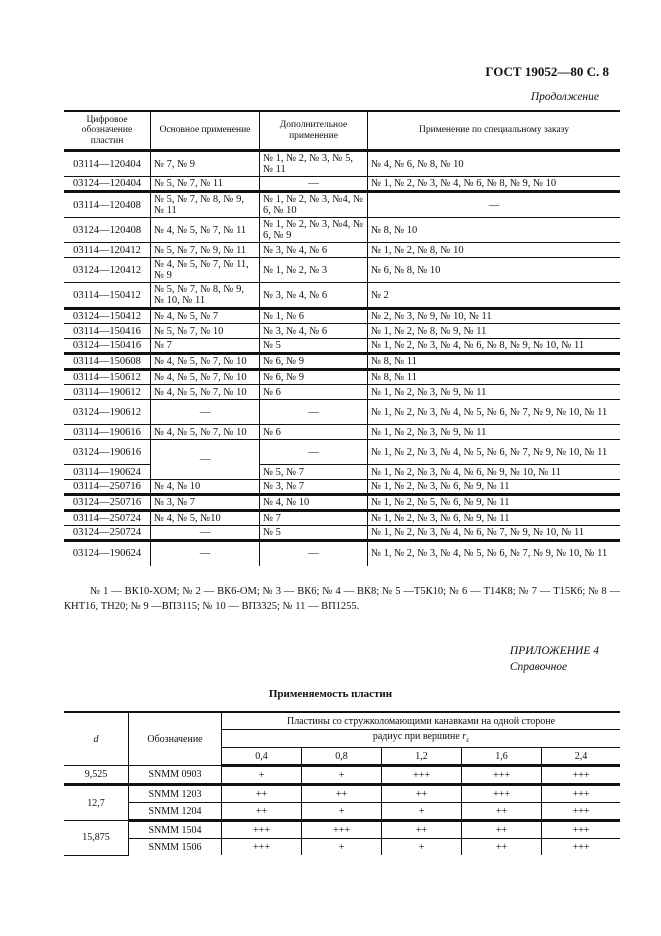 The height and width of the screenshot is (936, 661). Describe the element at coordinates (107, 452) in the screenshot. I see `cell-code: 03124—190616` at that location.